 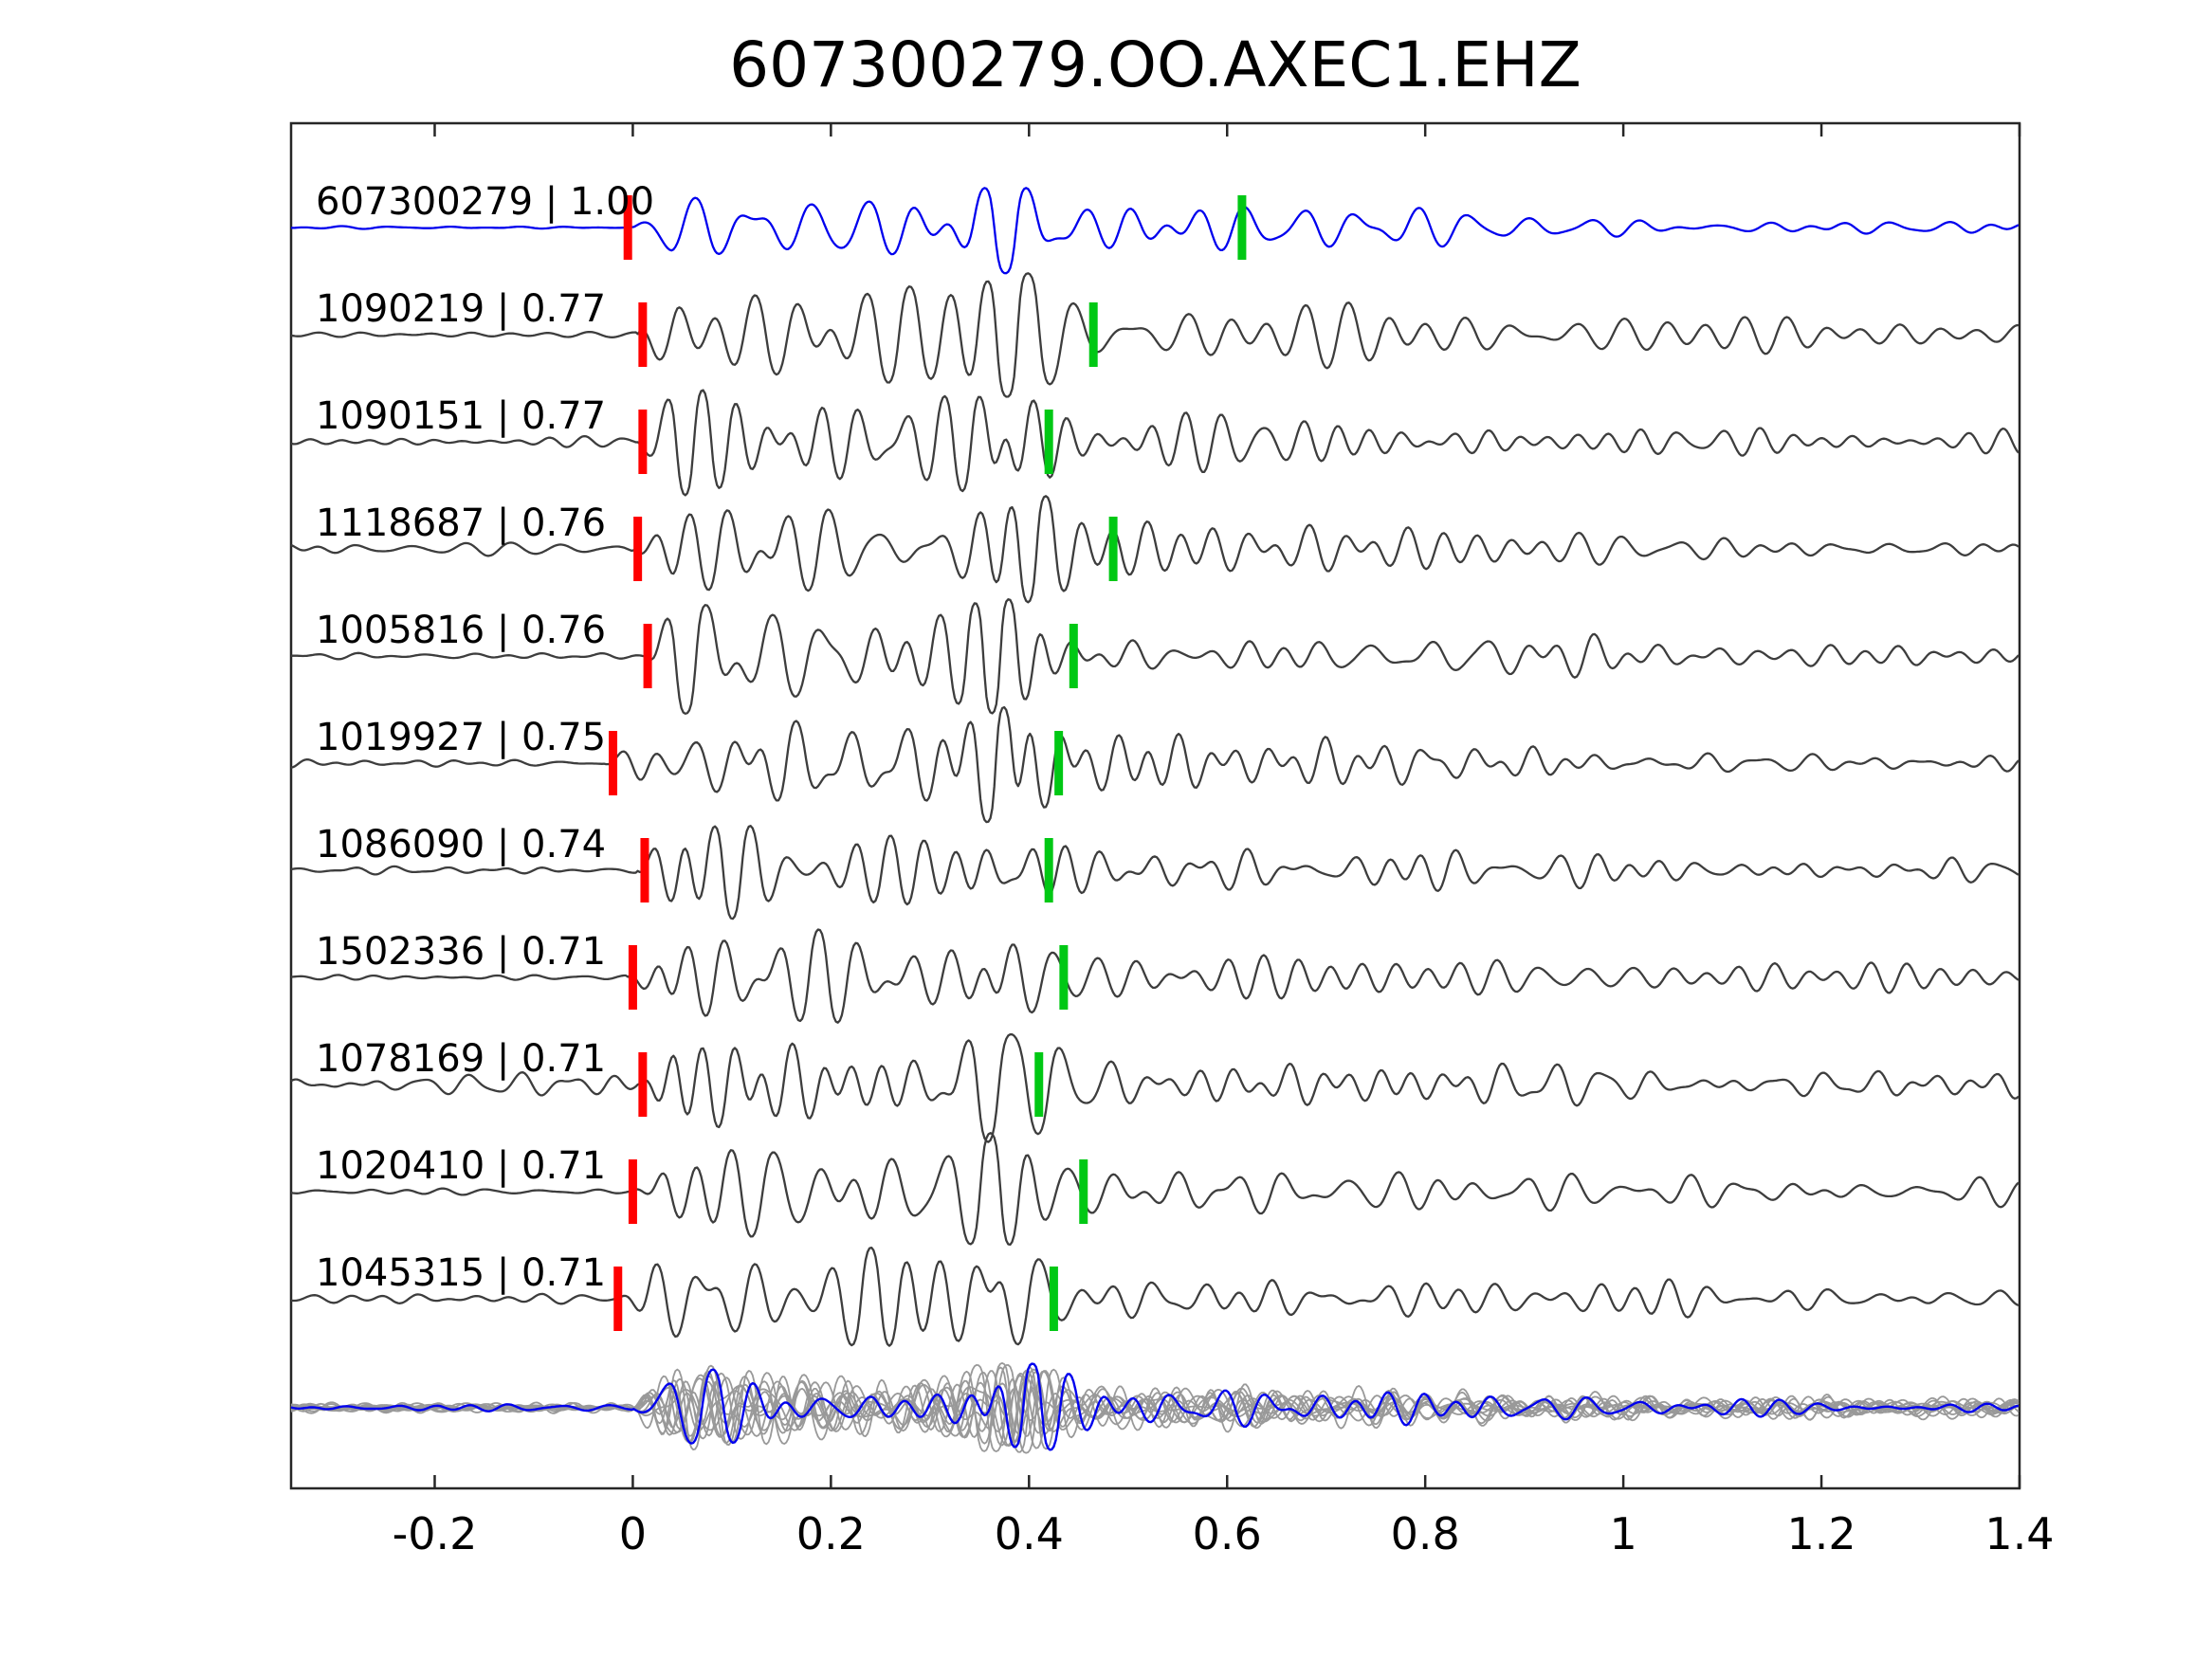 I want to click on trace-label: 1090151 | 0.77, so click(x=461, y=416).